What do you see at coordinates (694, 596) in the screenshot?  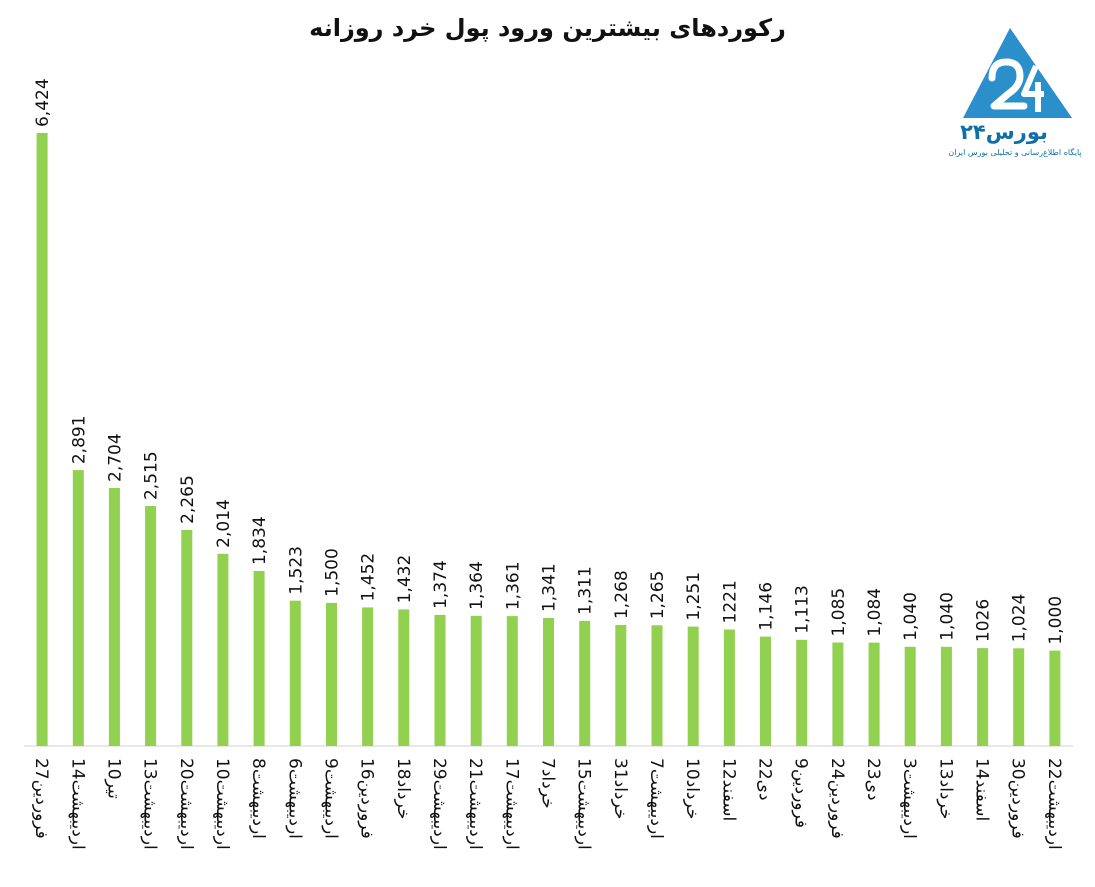 I see `bar-value-label: 1,251` at bounding box center [694, 596].